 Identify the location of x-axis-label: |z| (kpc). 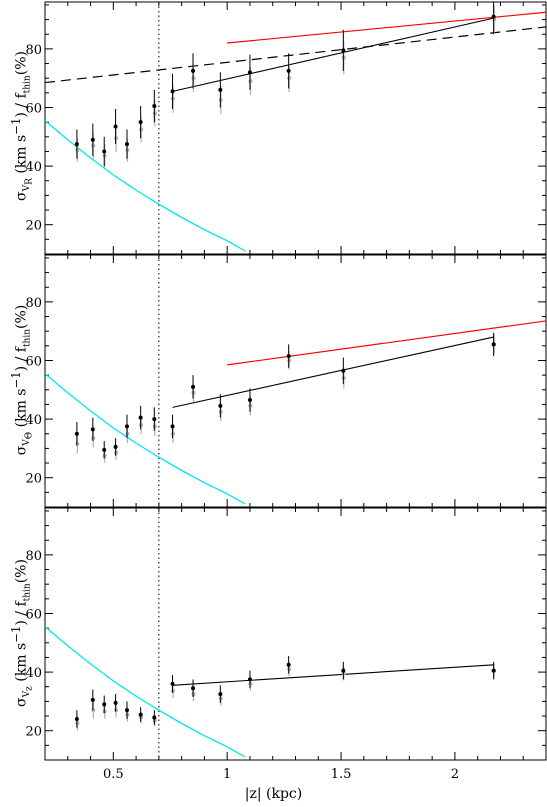
(273, 794).